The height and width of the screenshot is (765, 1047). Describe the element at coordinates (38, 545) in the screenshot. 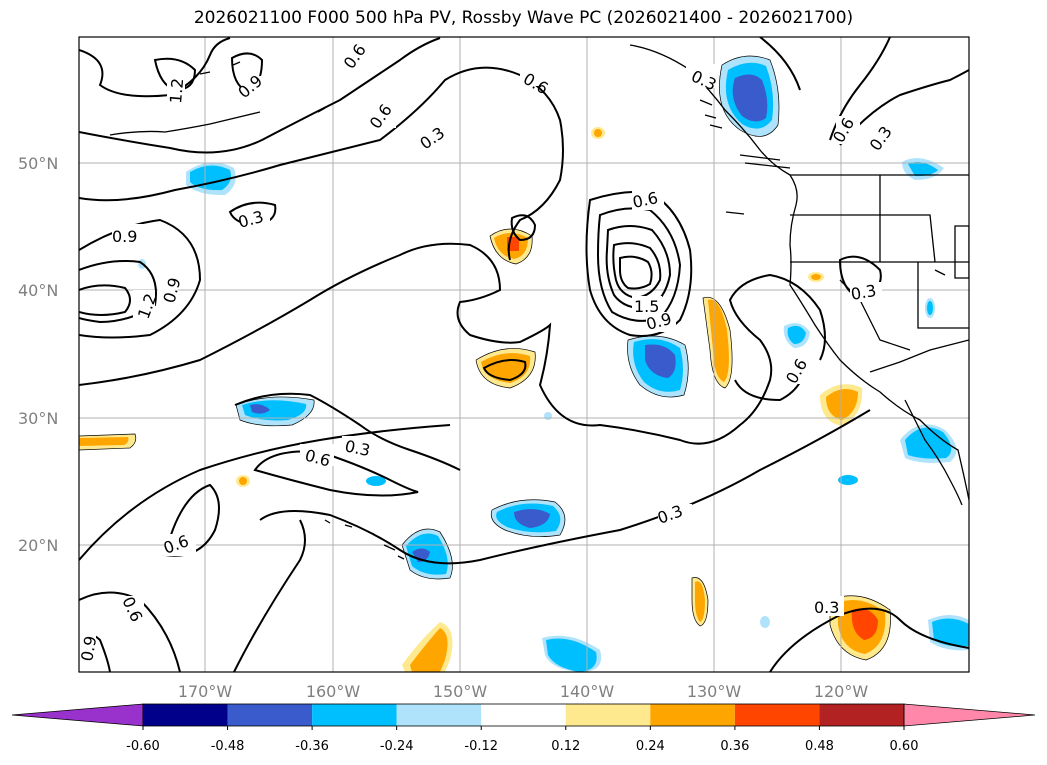

I see `lat-label: 20°N` at that location.